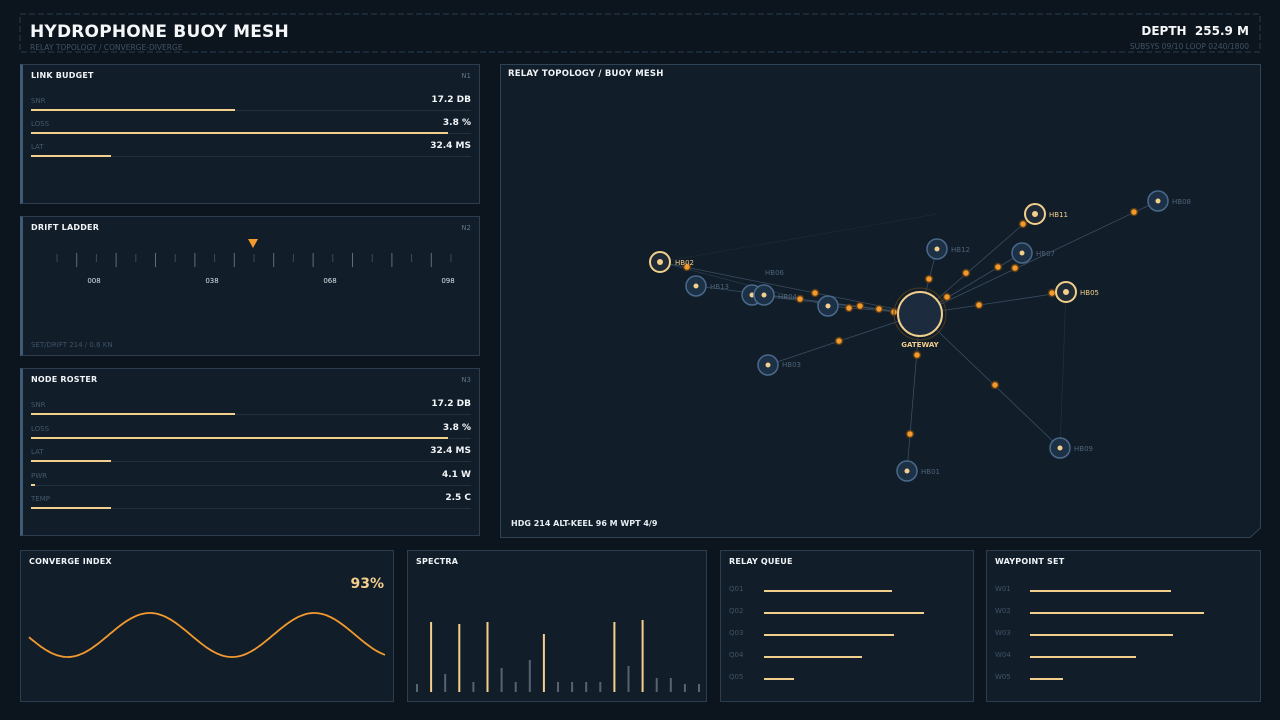  What do you see at coordinates (1125, 613) in the screenshot?
I see `queue-row-w02: W02` at bounding box center [1125, 613].